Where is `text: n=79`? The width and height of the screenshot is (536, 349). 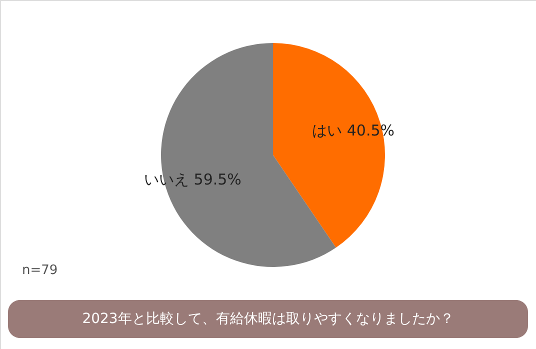
text: n=79 is located at coordinates (40, 270).